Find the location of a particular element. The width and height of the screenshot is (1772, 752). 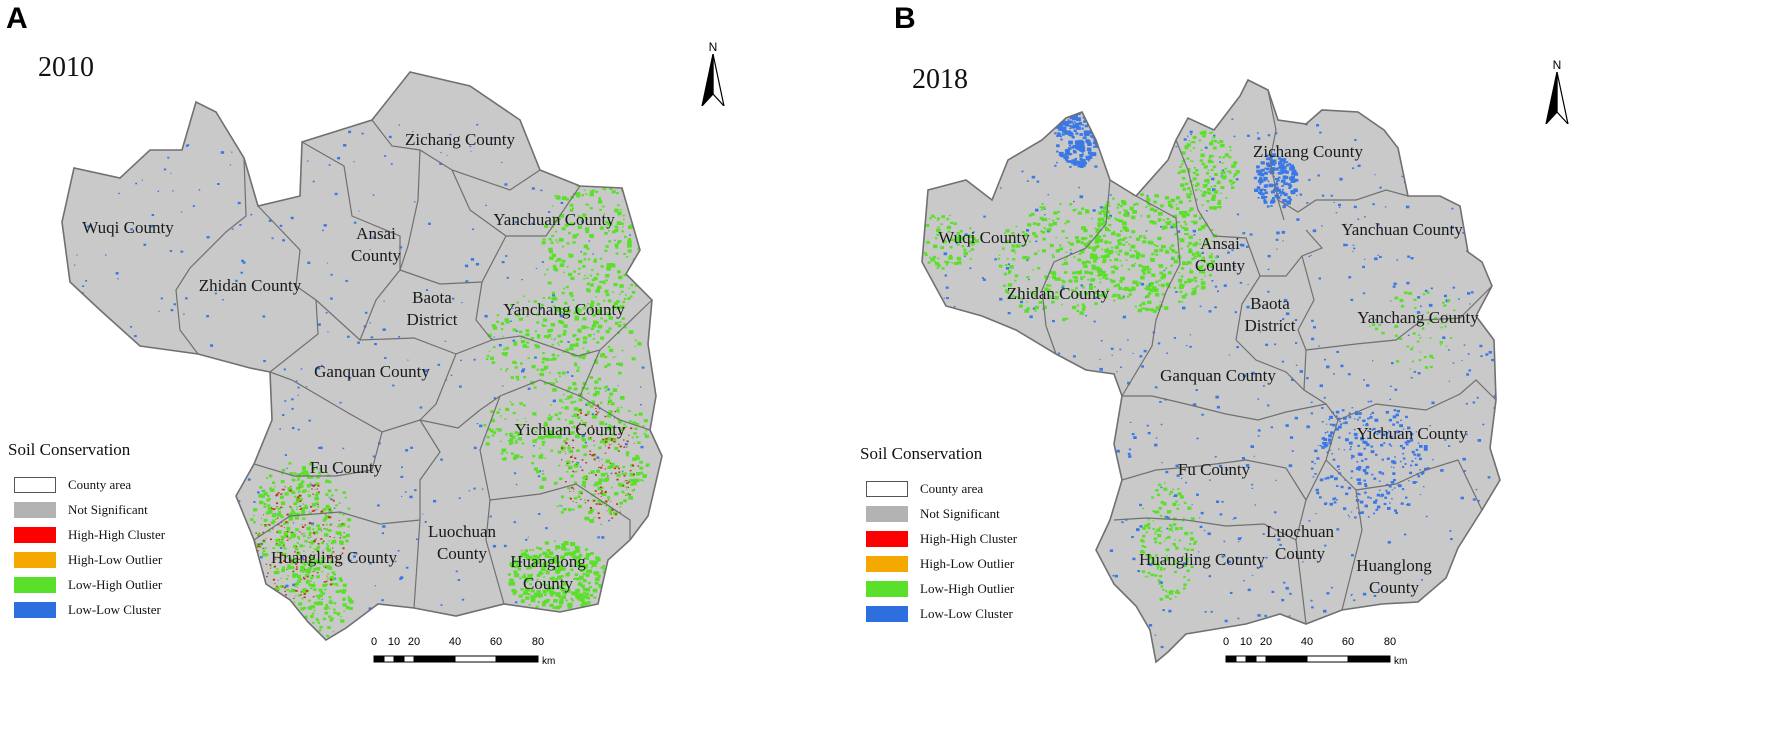

scale-tick-label: 20 is located at coordinates (414, 642).